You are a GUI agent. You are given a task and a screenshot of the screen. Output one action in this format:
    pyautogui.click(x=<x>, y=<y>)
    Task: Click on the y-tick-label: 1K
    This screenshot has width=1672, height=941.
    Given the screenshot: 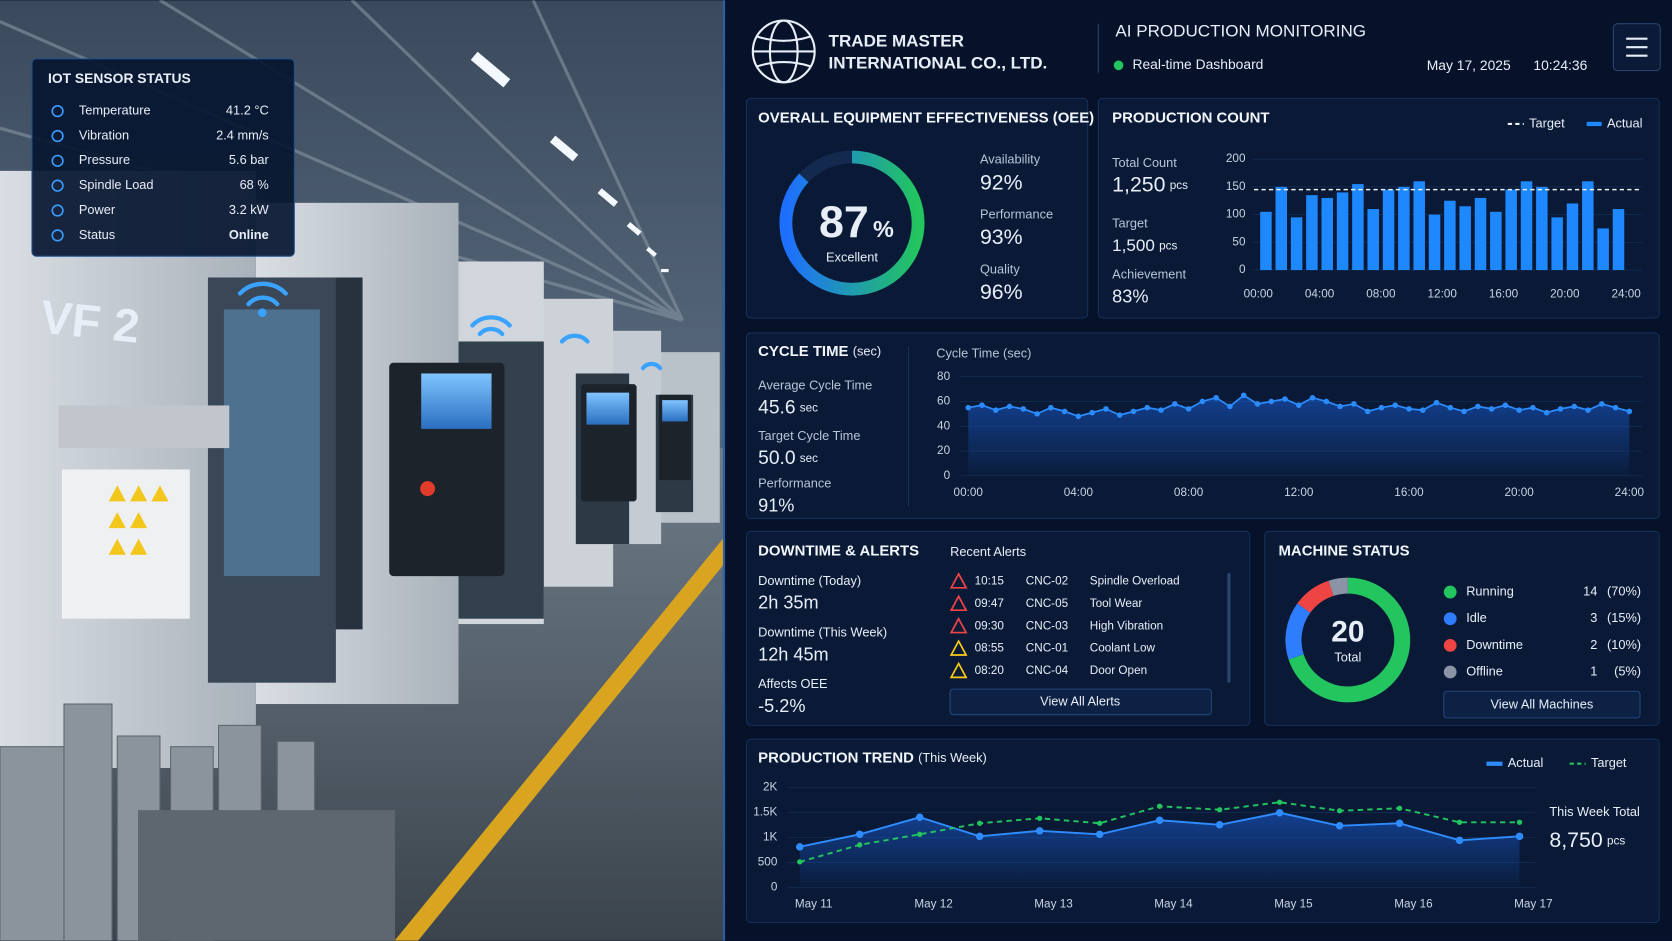 What is the action you would take?
    pyautogui.click(x=770, y=836)
    